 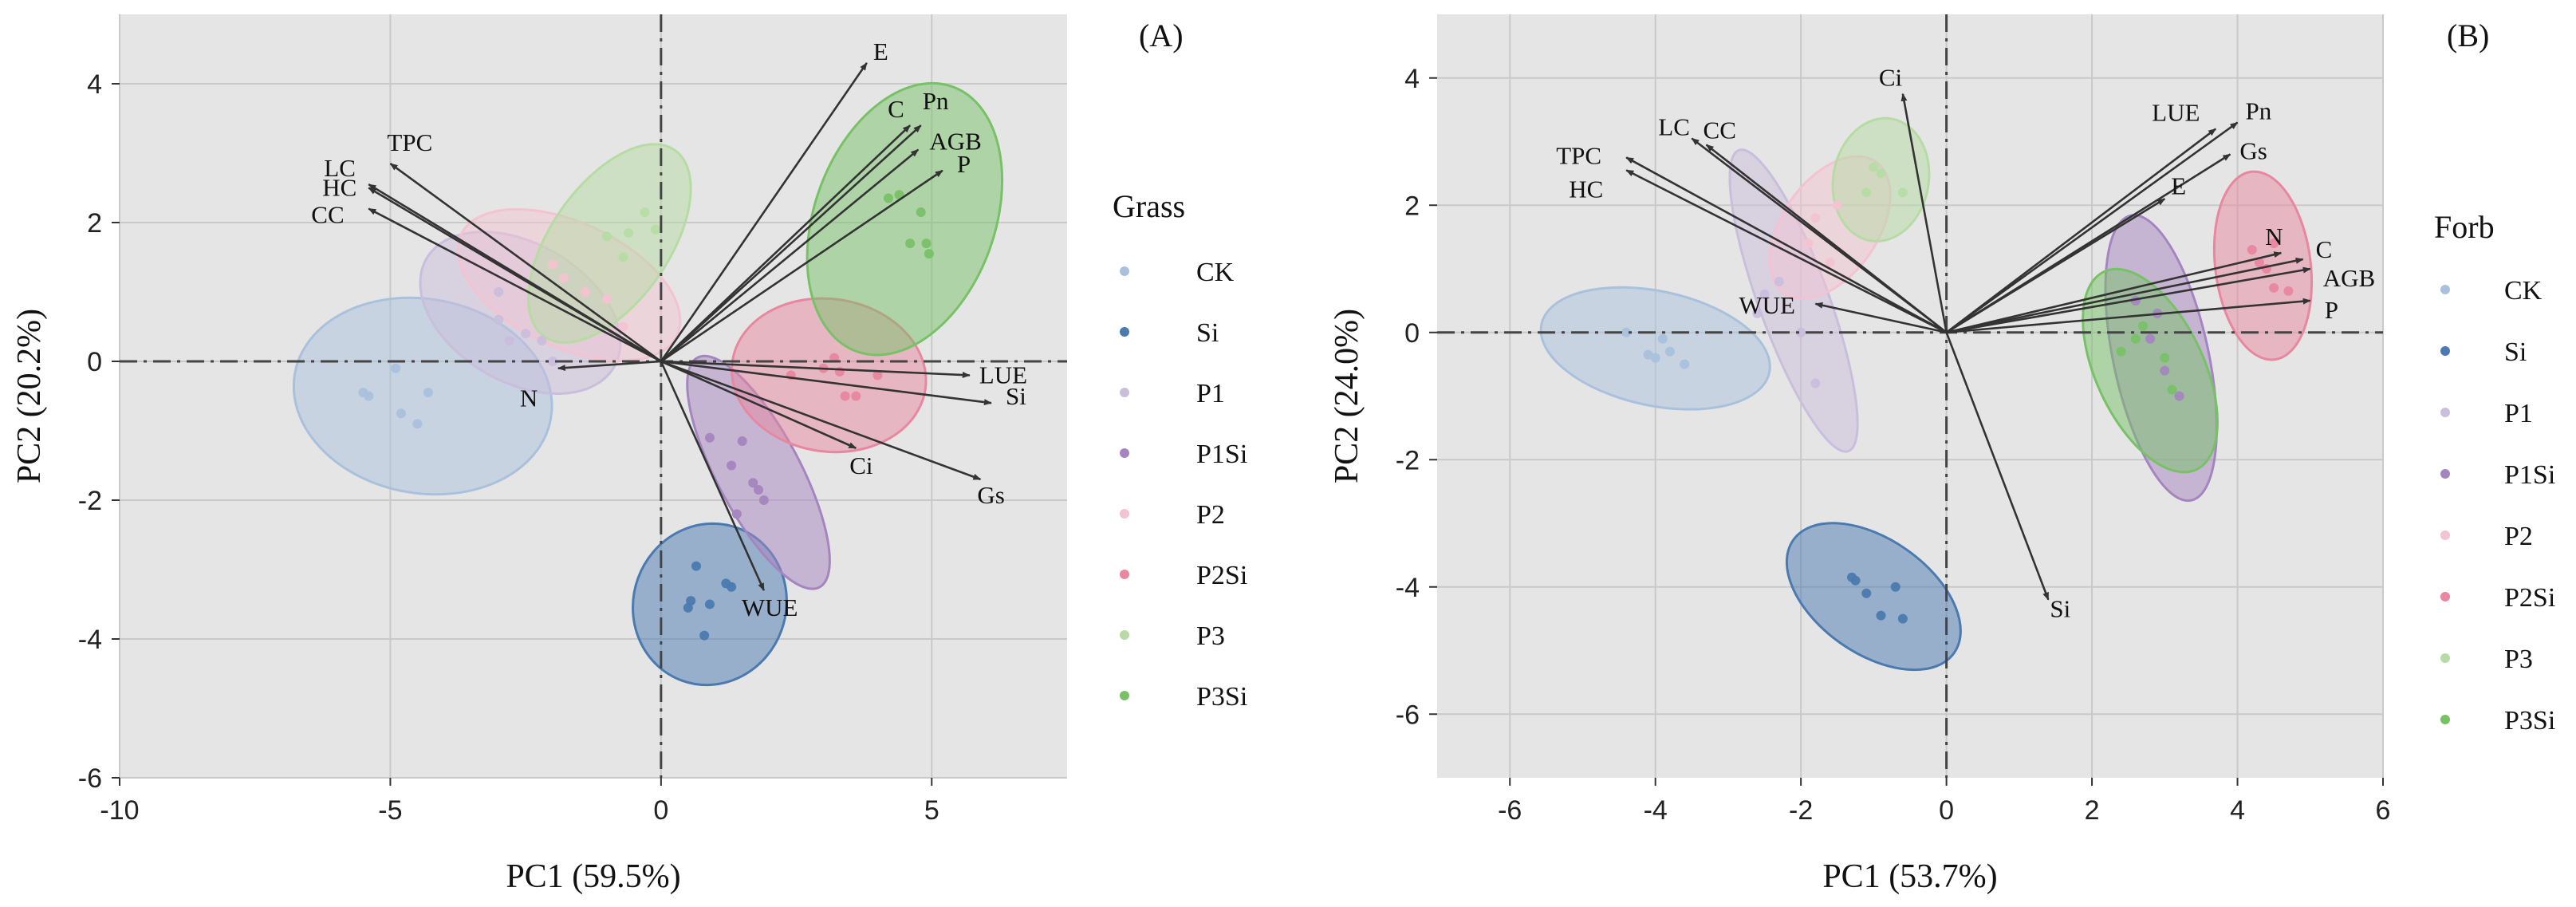 I want to click on y-axis-title: PC2 (24.0%), so click(x=1347, y=396).